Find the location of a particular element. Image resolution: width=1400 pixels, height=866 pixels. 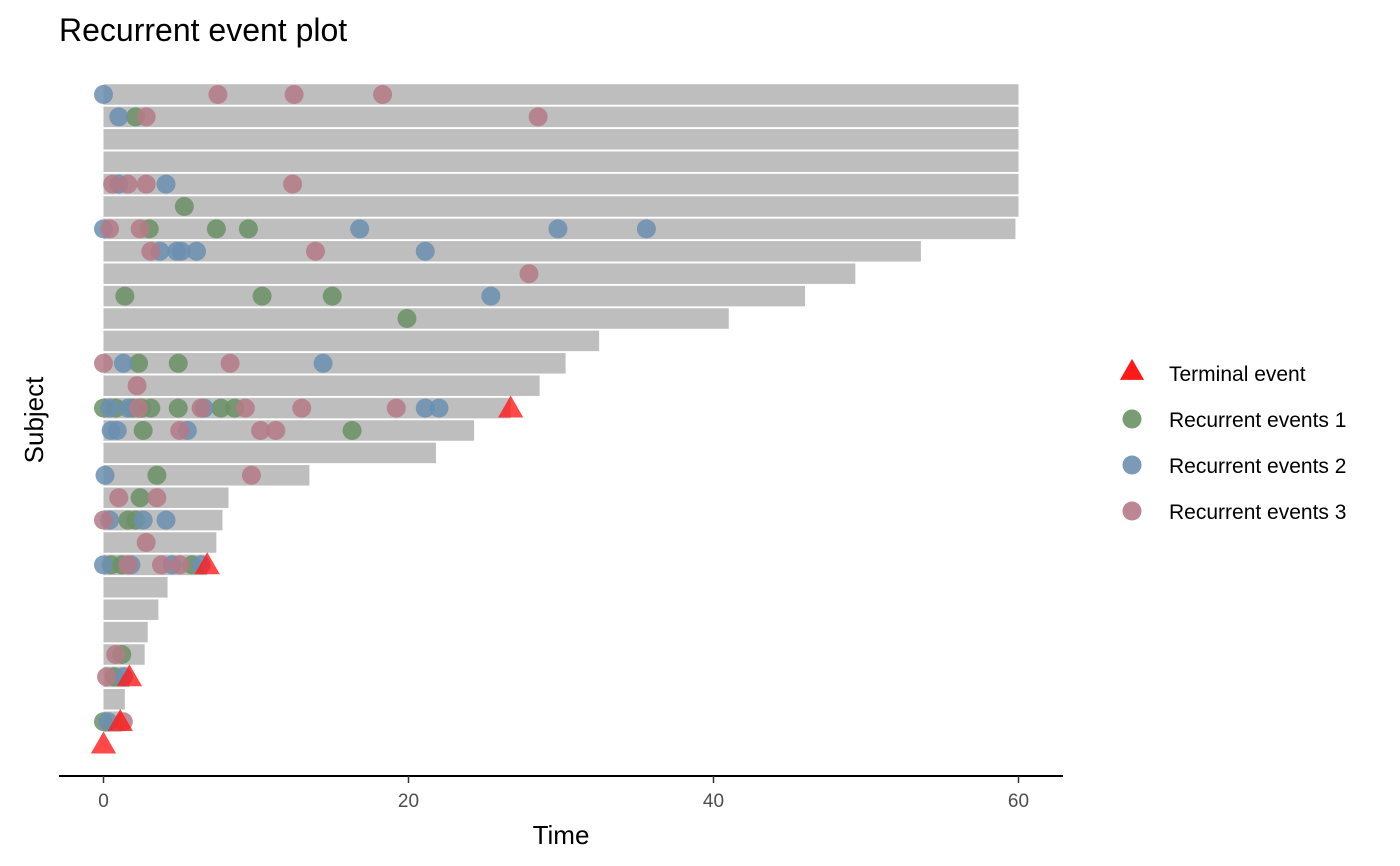

legend-label: Terminal event is located at coordinates (1237, 374).